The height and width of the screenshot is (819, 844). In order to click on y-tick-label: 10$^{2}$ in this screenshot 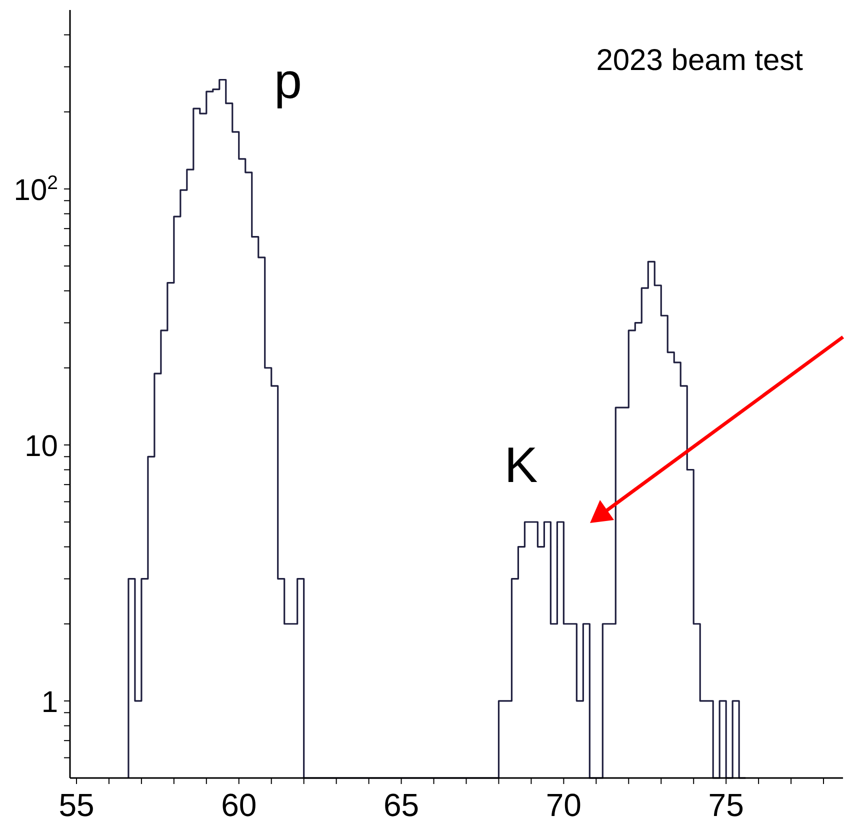, I will do `click(36, 189)`.